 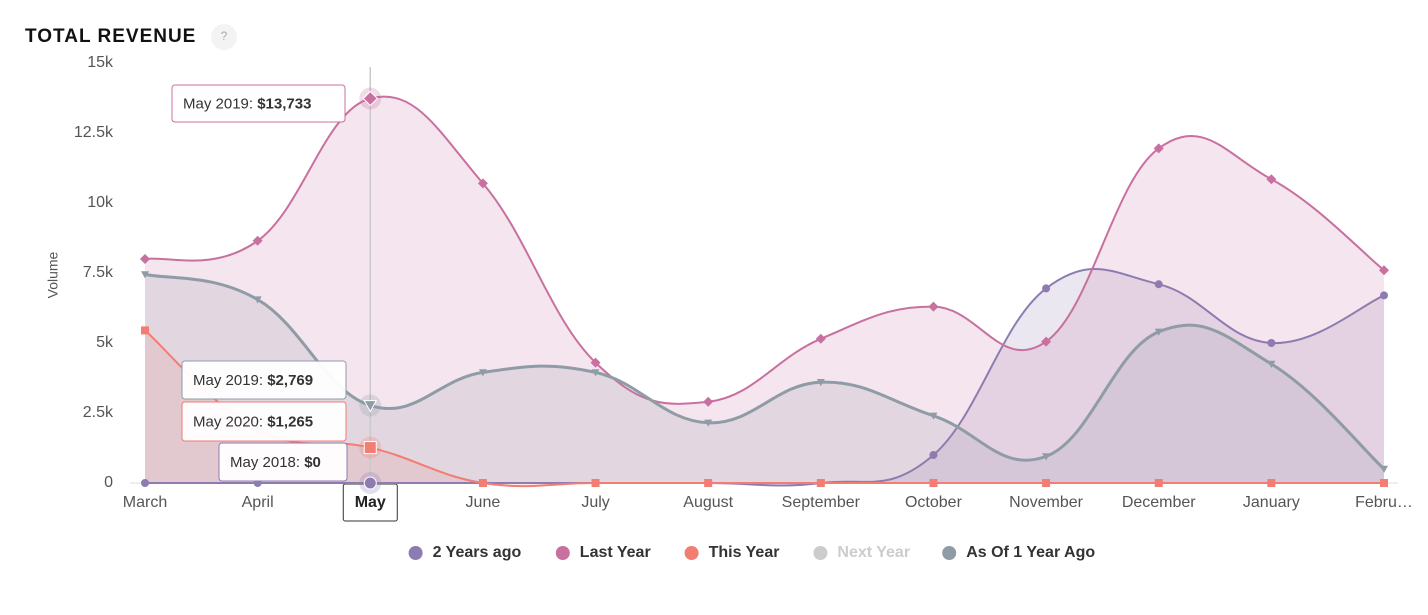 What do you see at coordinates (110, 36) in the screenshot?
I see `chart-title: TOTAL REVENUE` at bounding box center [110, 36].